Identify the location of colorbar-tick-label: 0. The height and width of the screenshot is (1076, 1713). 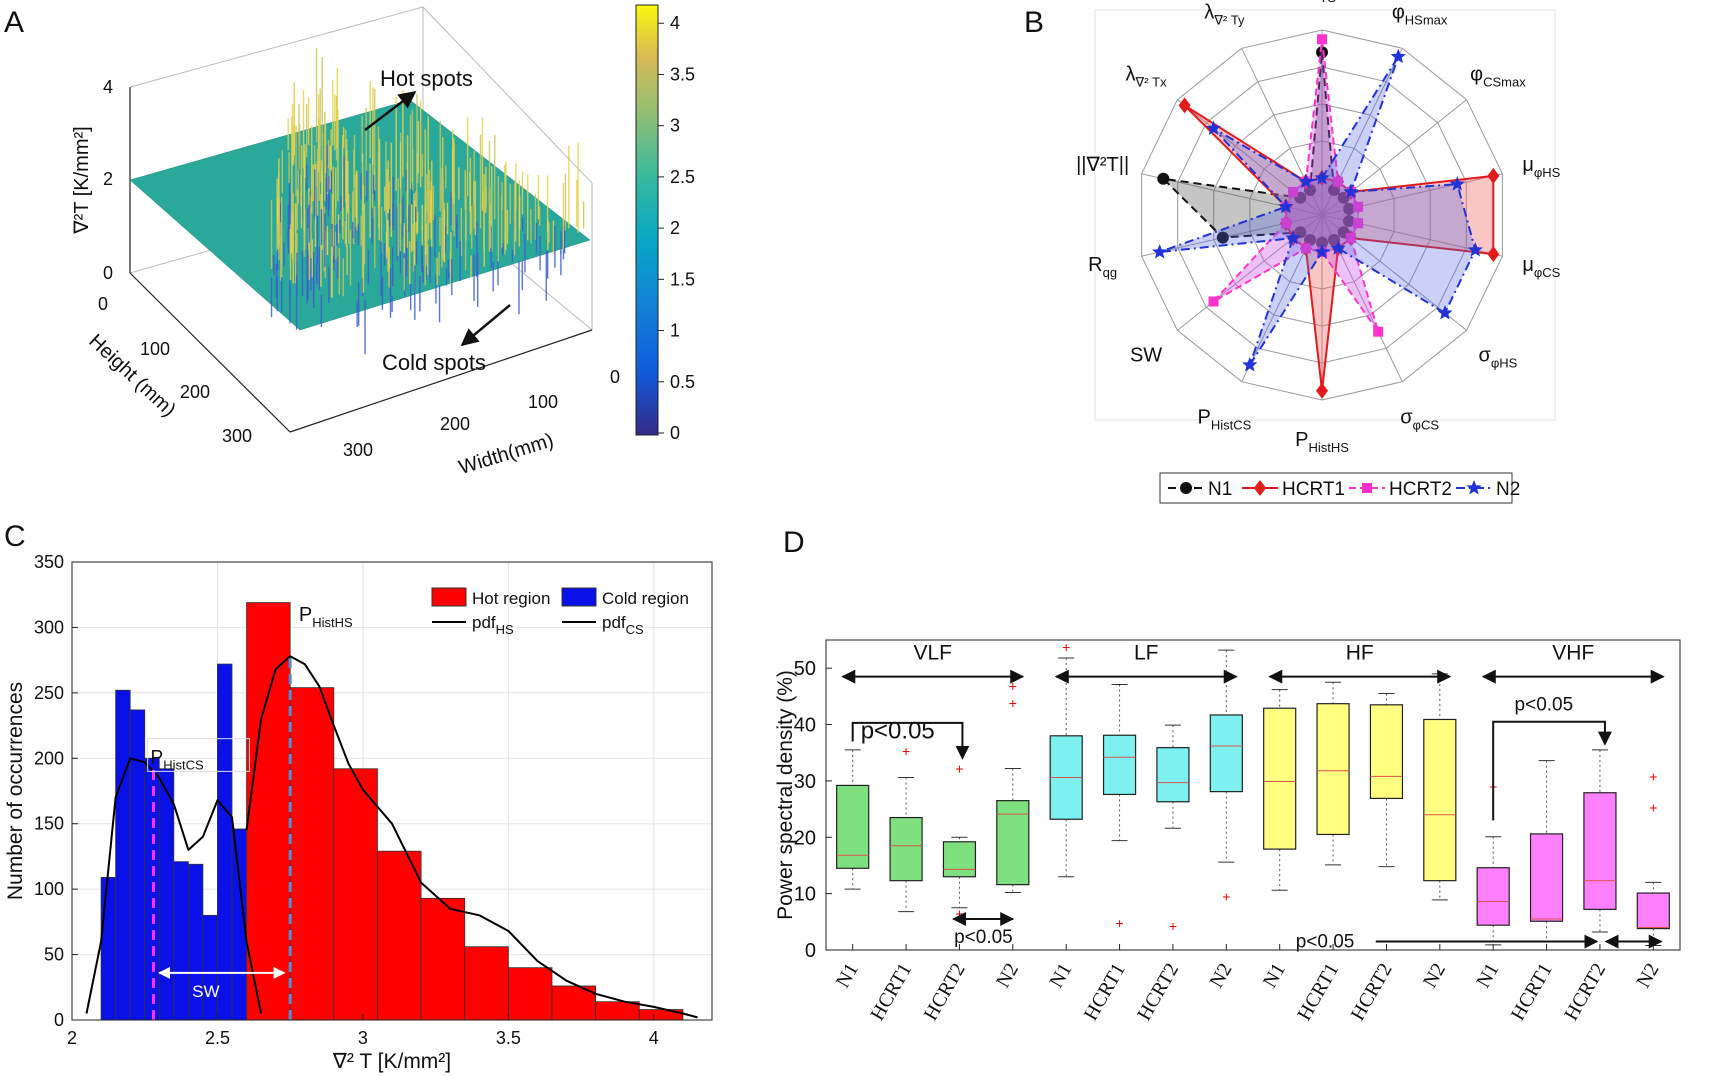
(675, 433).